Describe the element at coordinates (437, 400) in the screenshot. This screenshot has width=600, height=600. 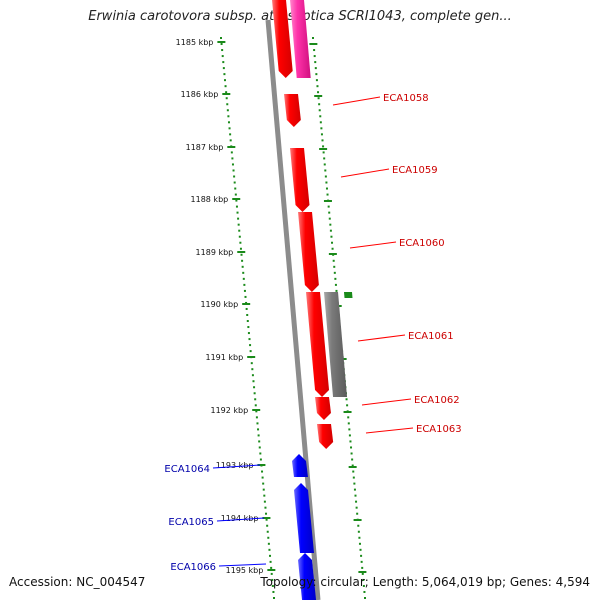
I see `gene-label-forward: ECA1062` at that location.